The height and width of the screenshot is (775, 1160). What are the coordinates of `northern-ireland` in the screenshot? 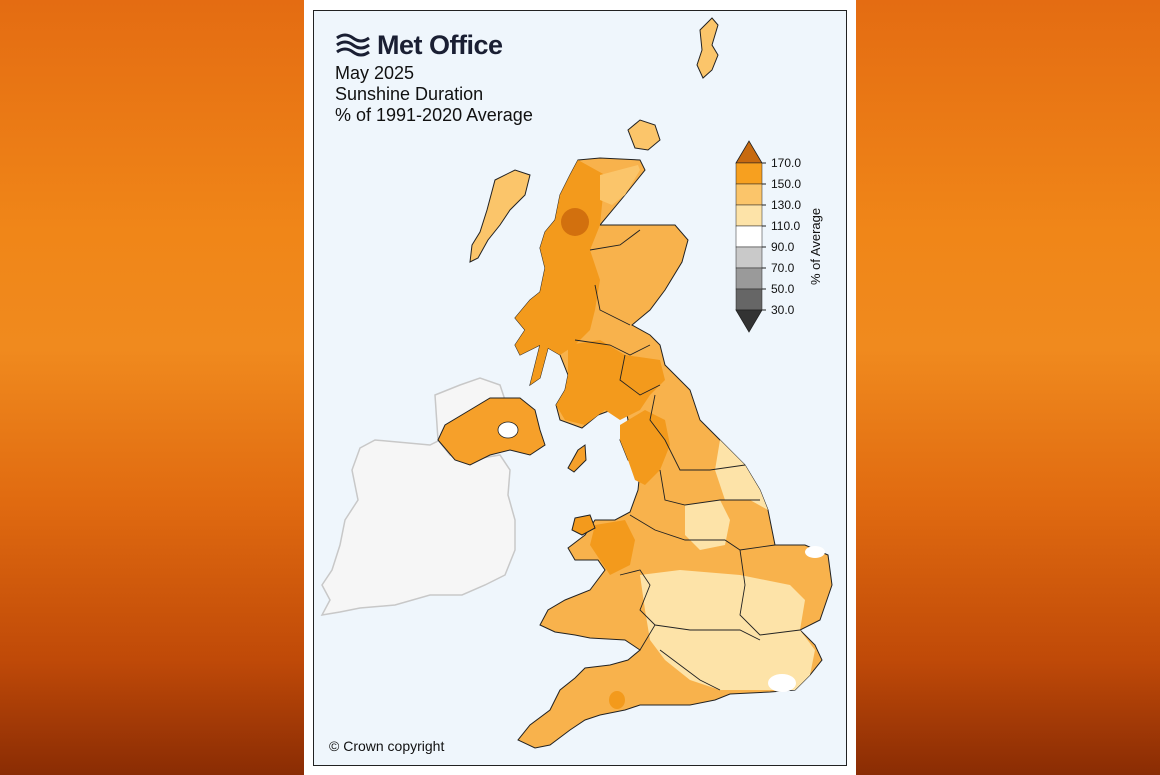 It's located at (491, 431).